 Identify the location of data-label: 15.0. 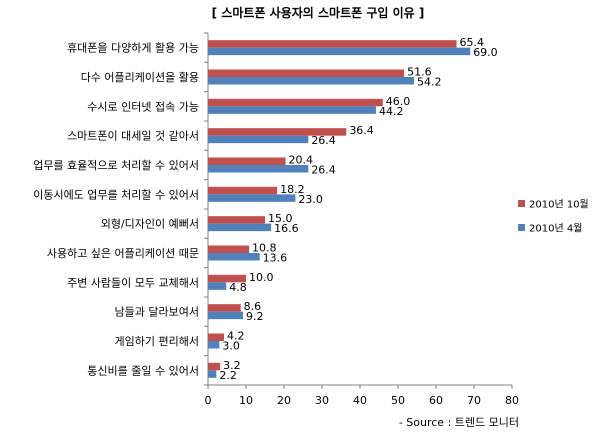
(280, 218).